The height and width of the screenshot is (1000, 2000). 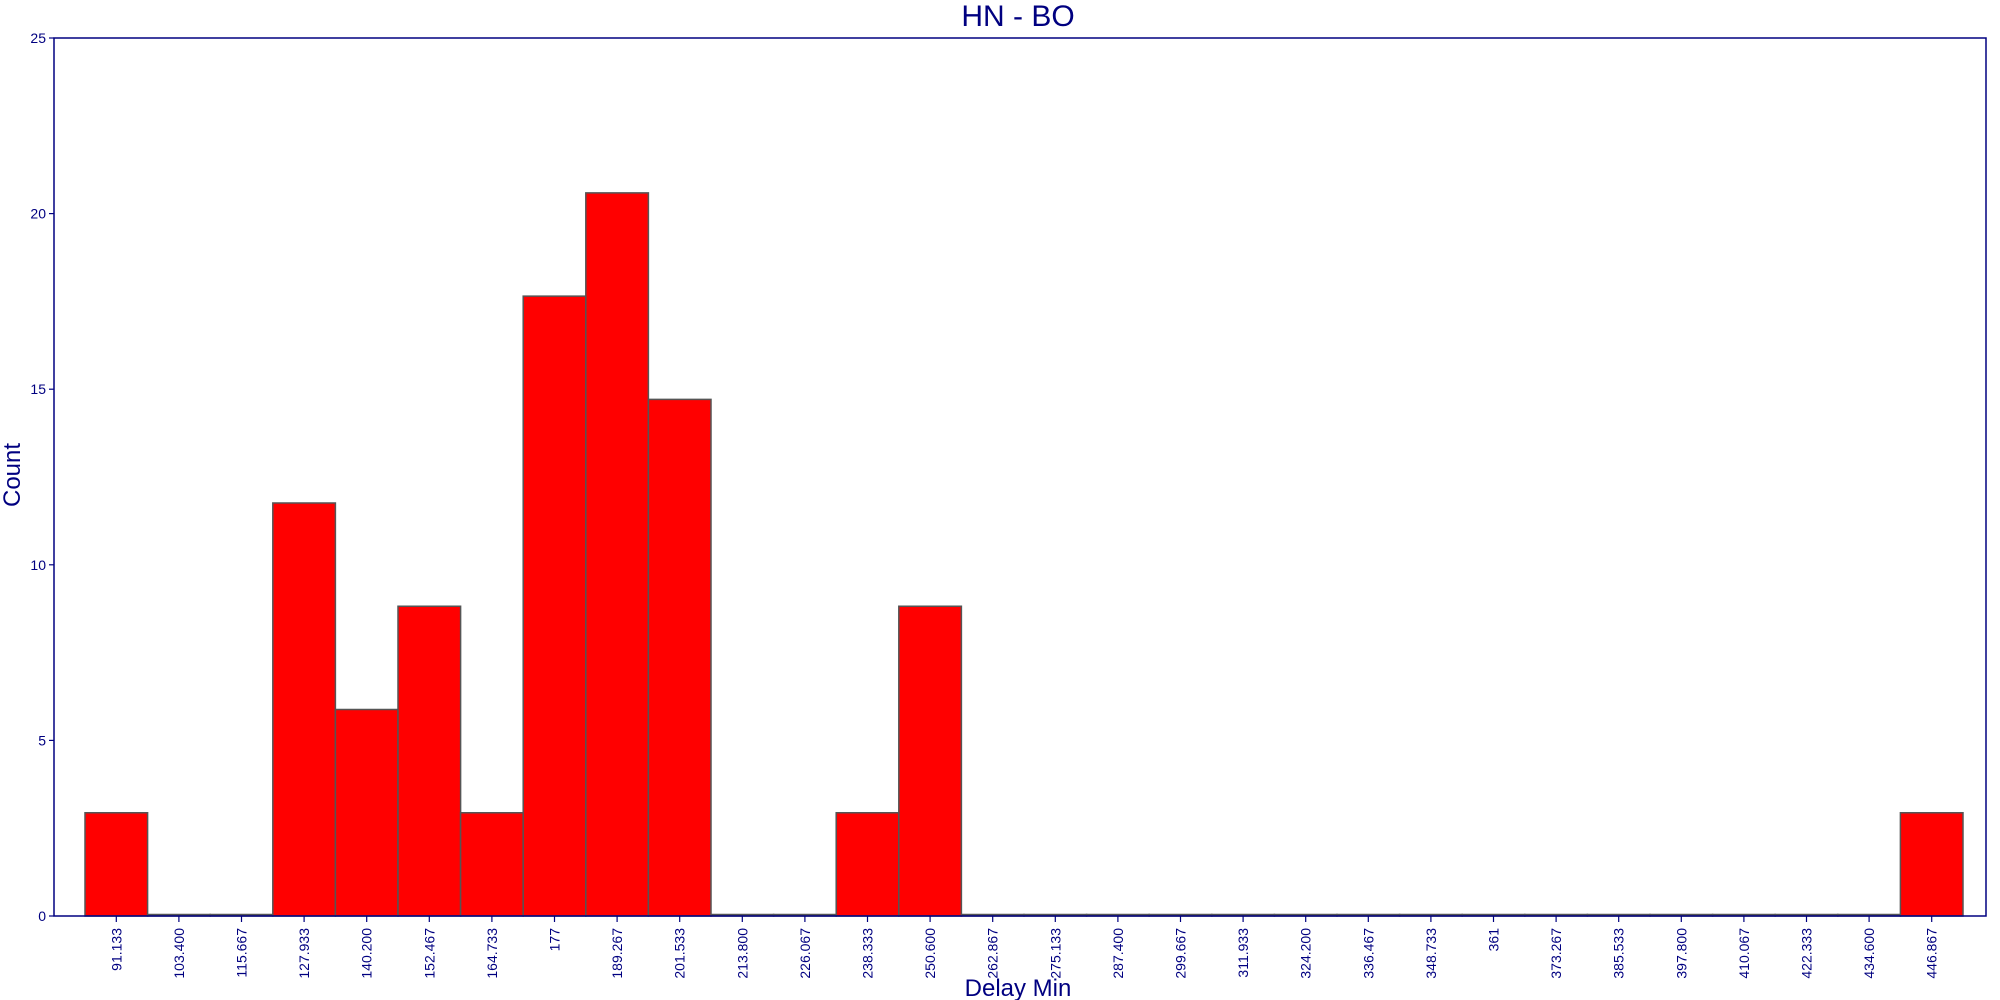 What do you see at coordinates (617, 554) in the screenshot?
I see `bar-189.267` at bounding box center [617, 554].